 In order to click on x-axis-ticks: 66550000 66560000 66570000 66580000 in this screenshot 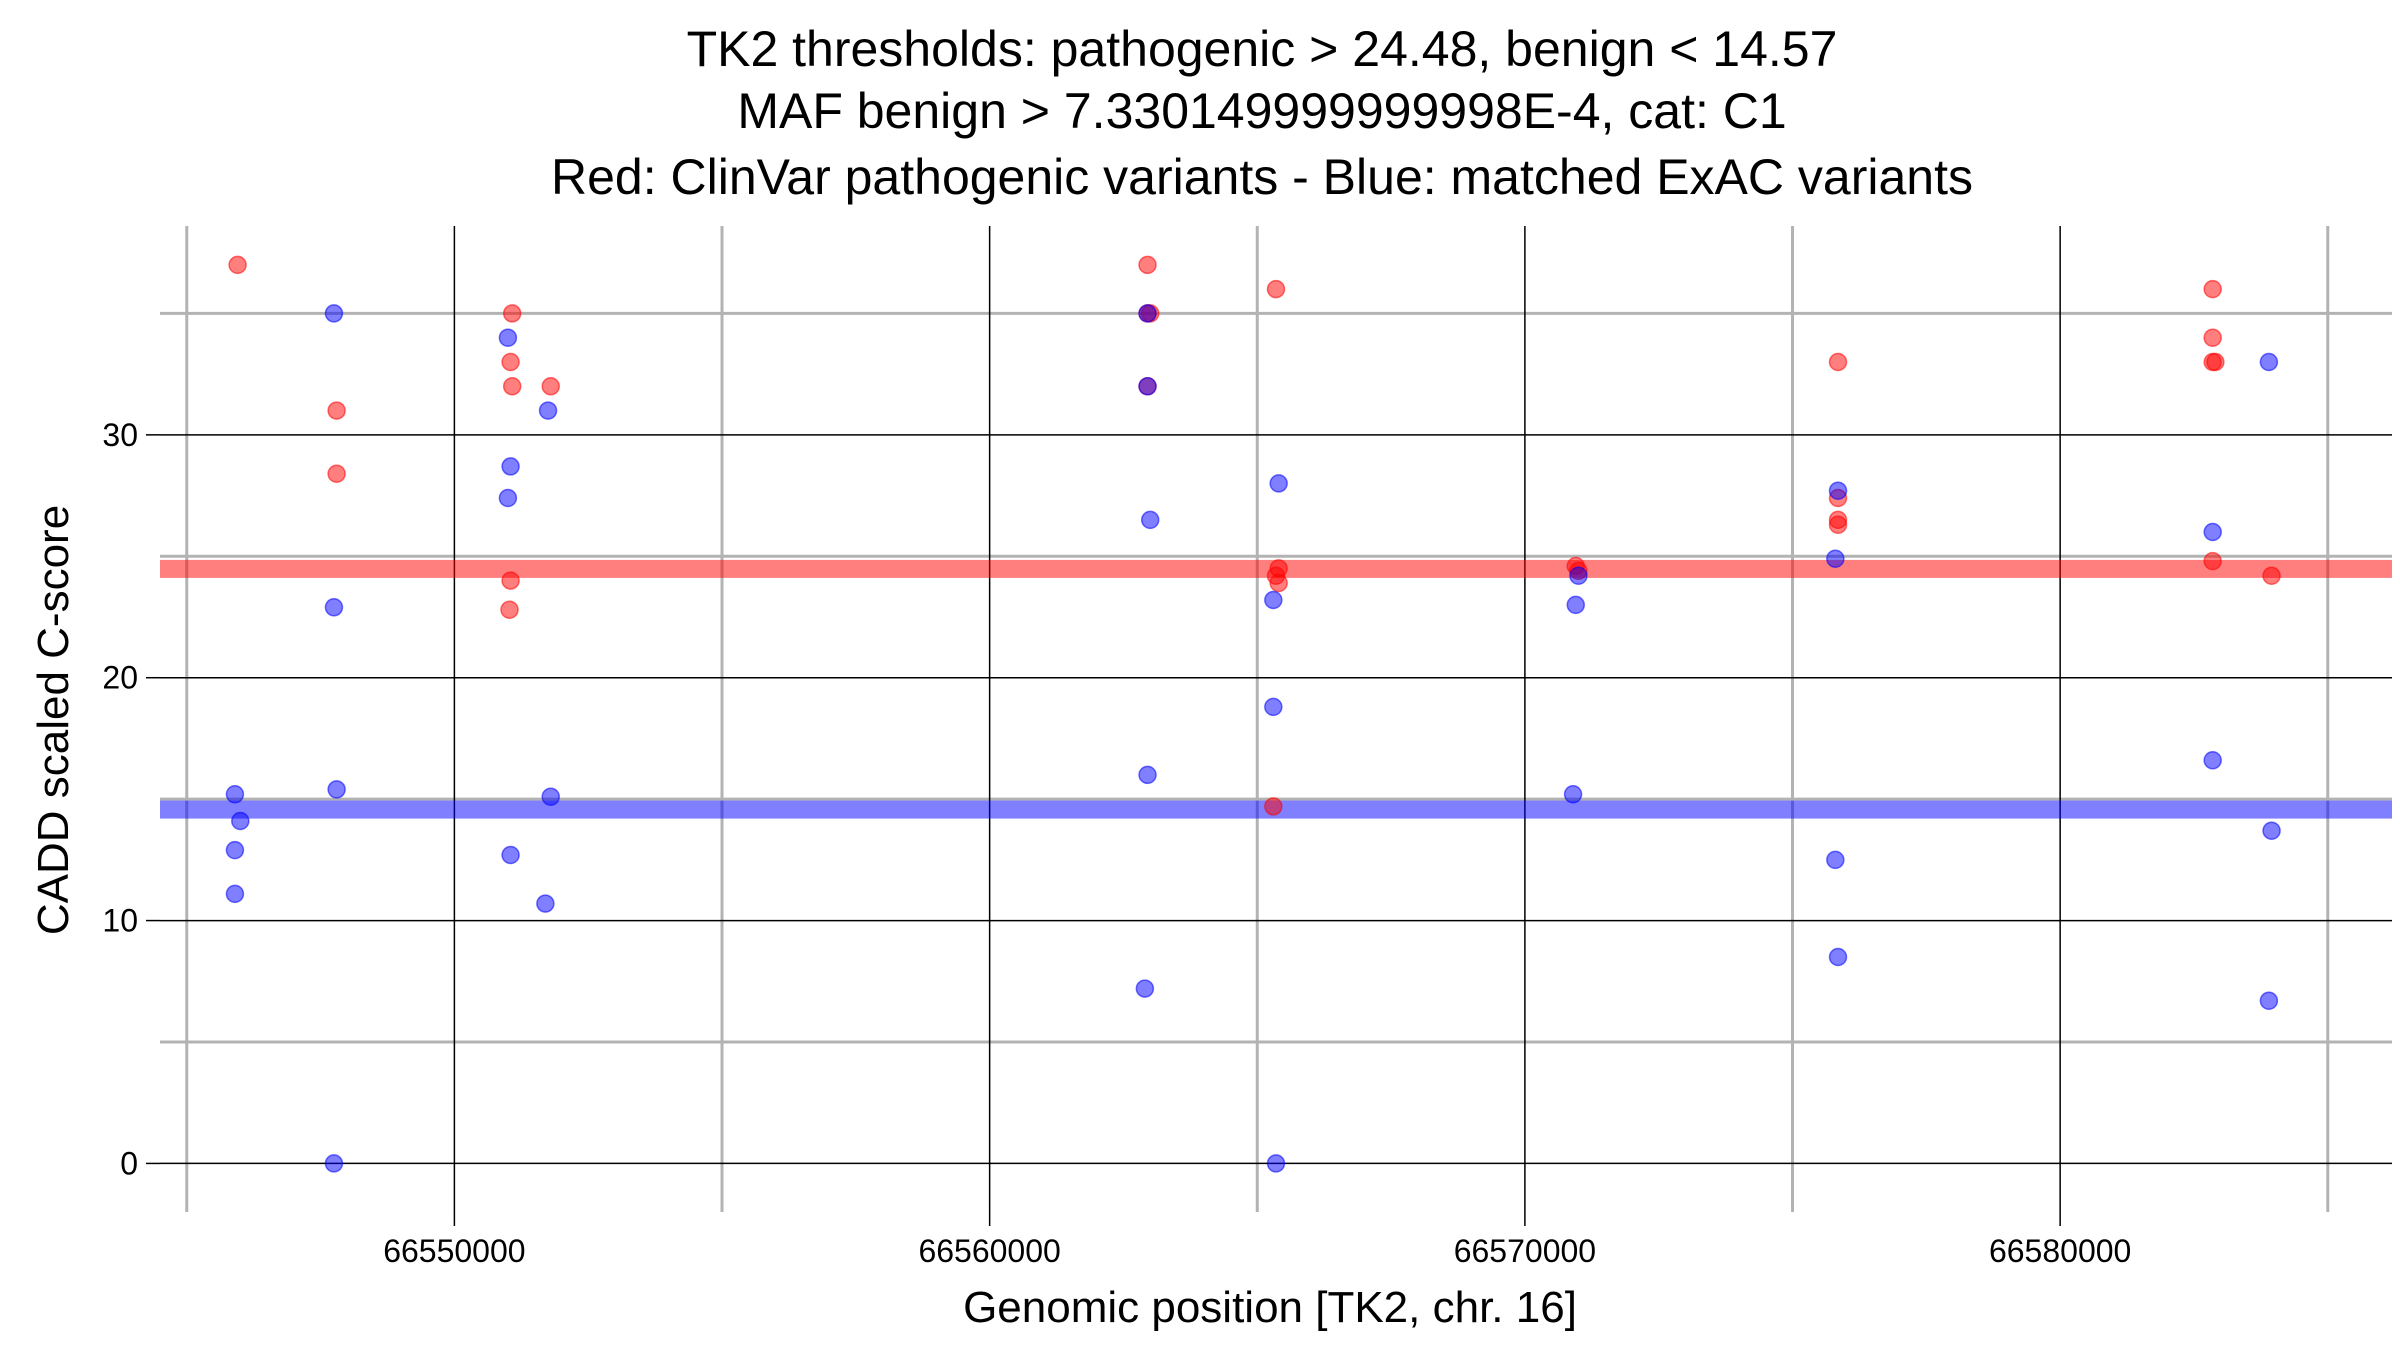, I will do `click(1257, 1240)`.